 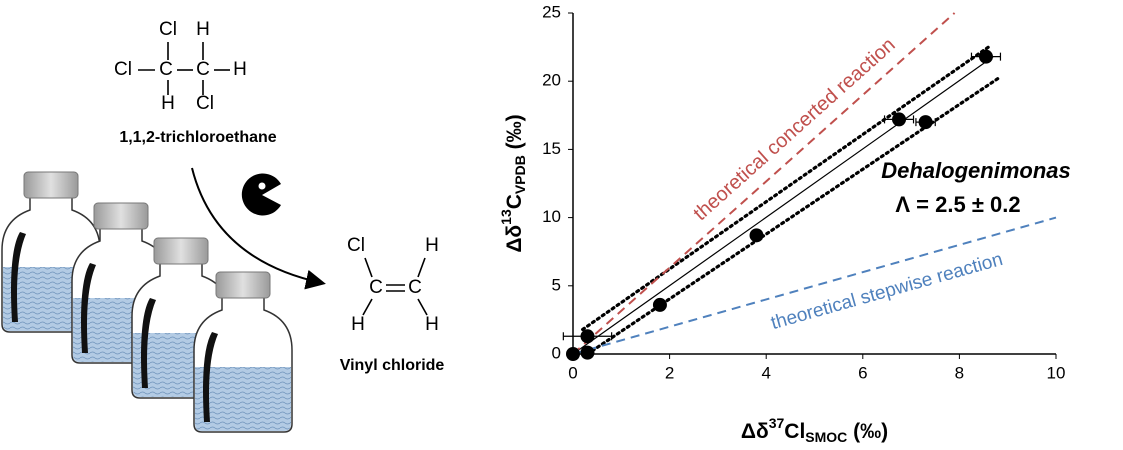 What do you see at coordinates (514, 201) in the screenshot?
I see `axis-label-part: C` at bounding box center [514, 201].